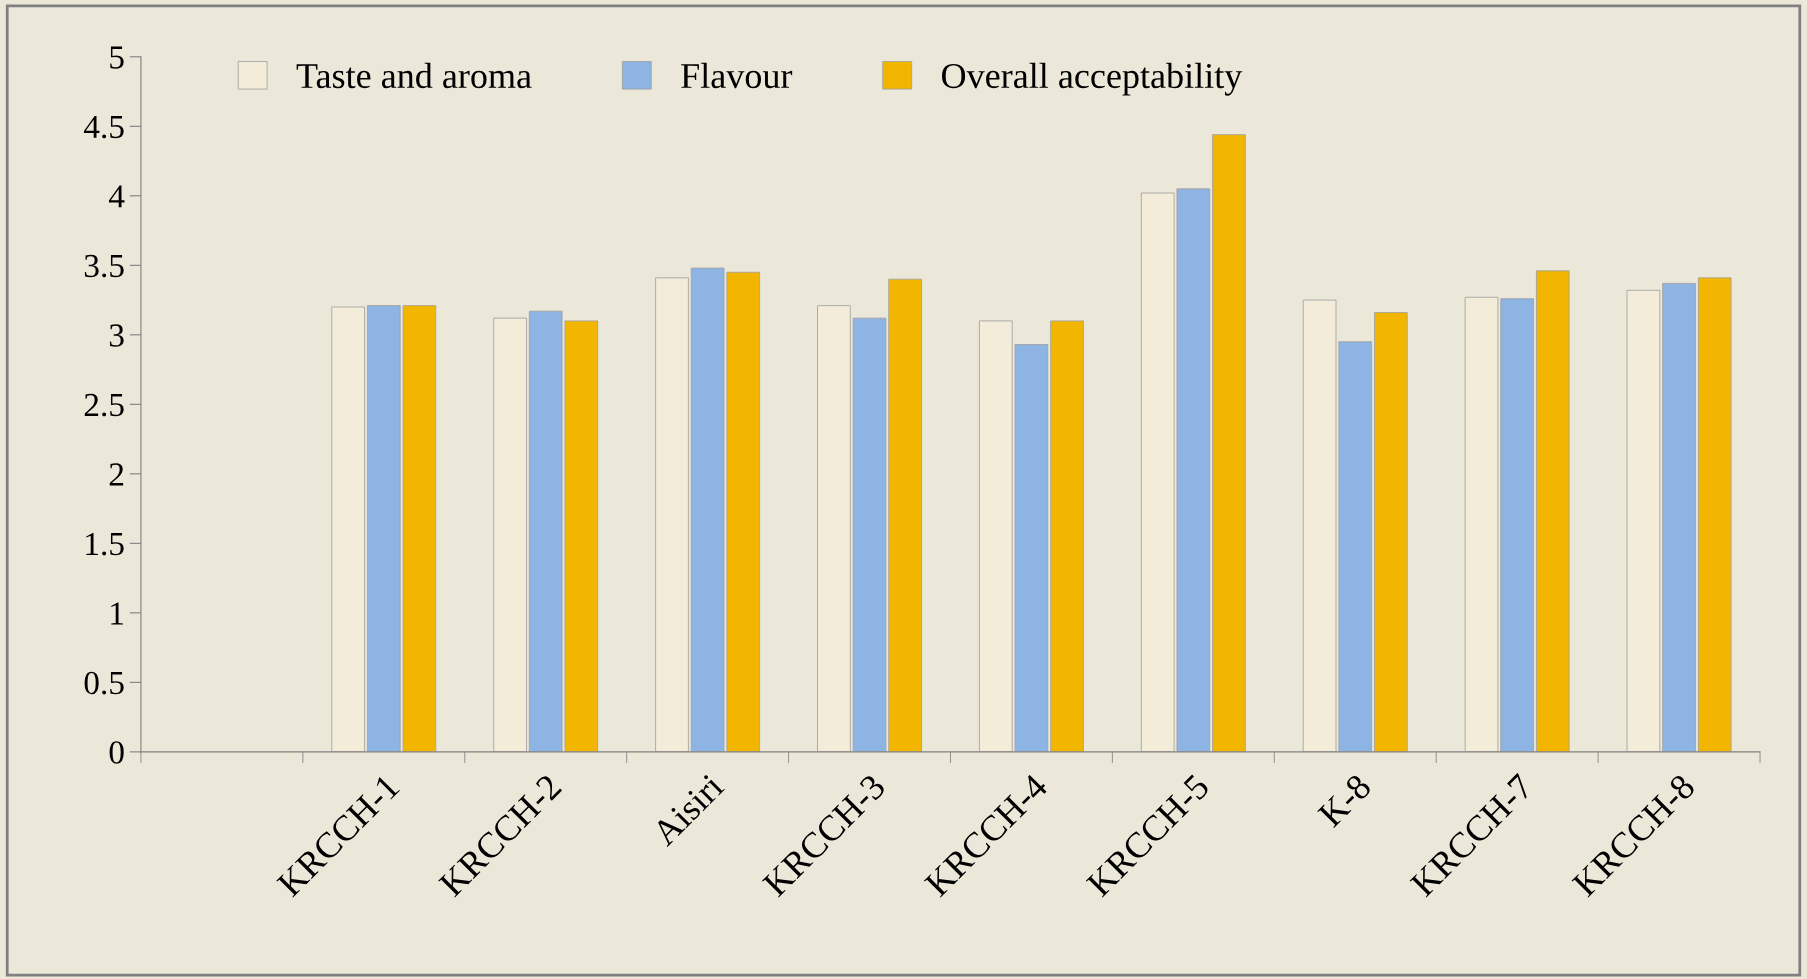 The image size is (1807, 979). I want to click on legend-label: Flavour, so click(737, 75).